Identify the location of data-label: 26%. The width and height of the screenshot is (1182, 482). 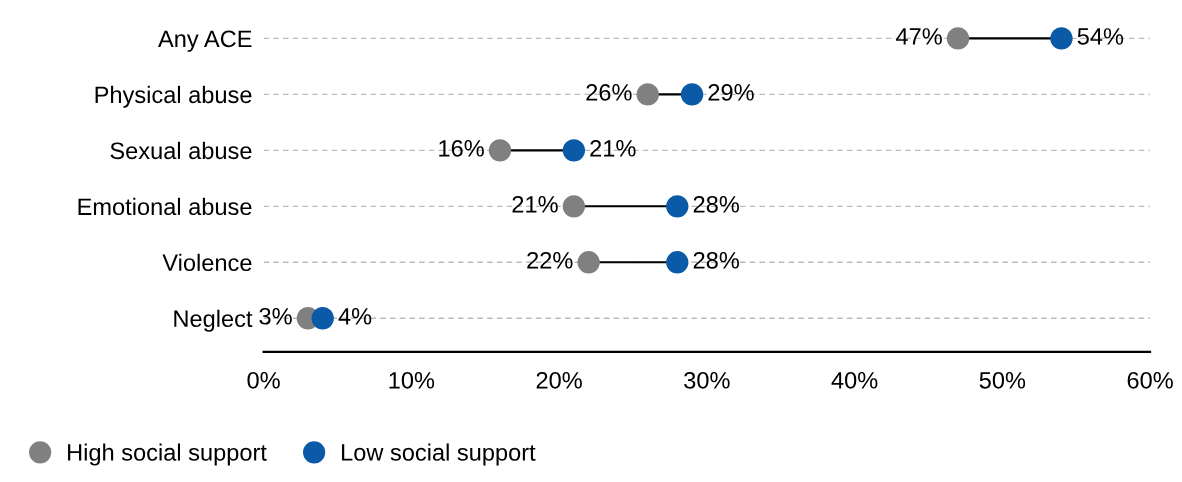
(609, 92).